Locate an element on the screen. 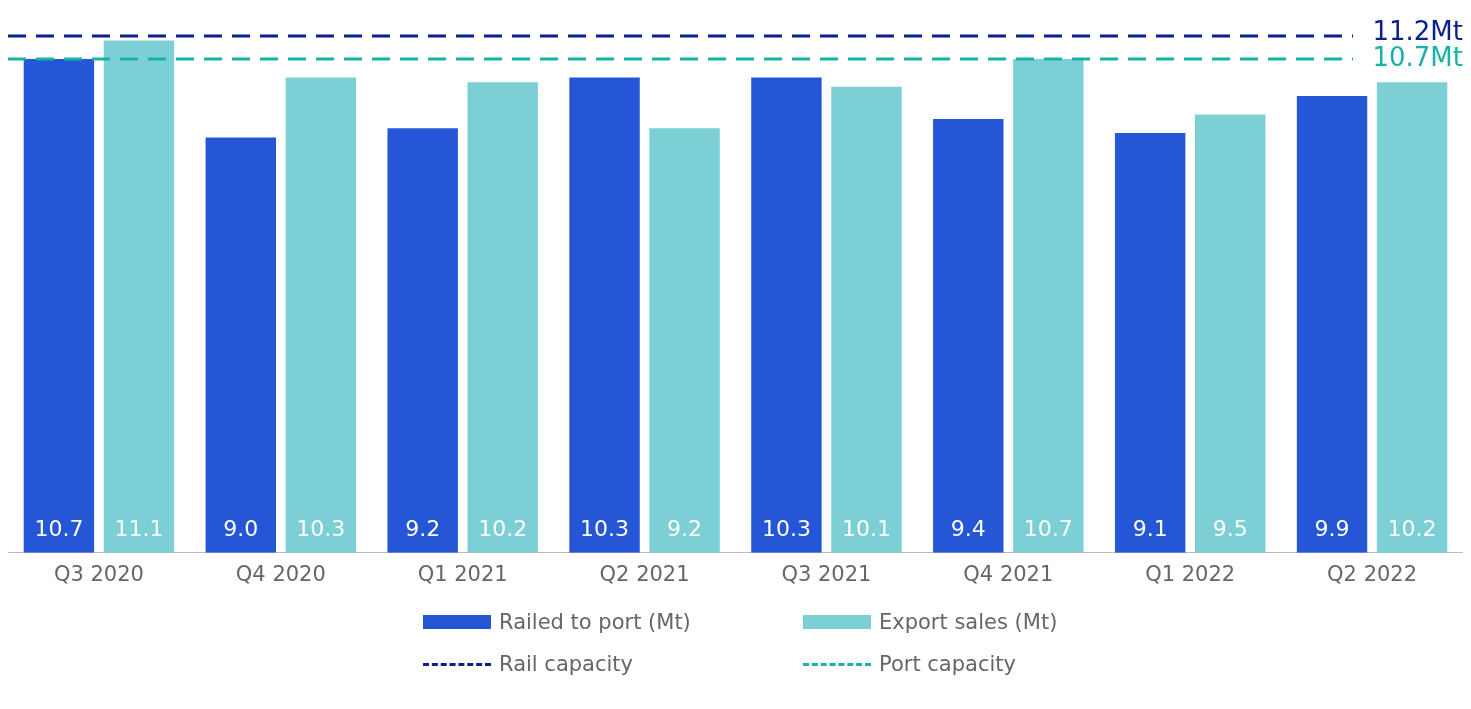 Image resolution: width=1471 pixels, height=709 pixels. legend-label: Railed to port (Mt) is located at coordinates (595, 622).